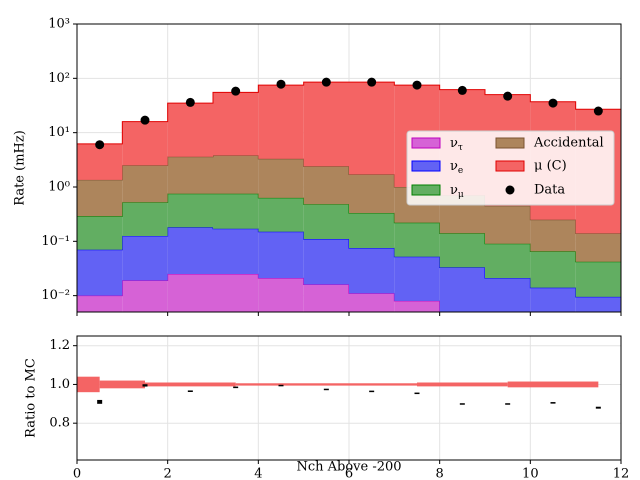 This screenshot has width=640, height=480. Describe the element at coordinates (349, 473) in the screenshot. I see `x-tick-label: 6` at that location.